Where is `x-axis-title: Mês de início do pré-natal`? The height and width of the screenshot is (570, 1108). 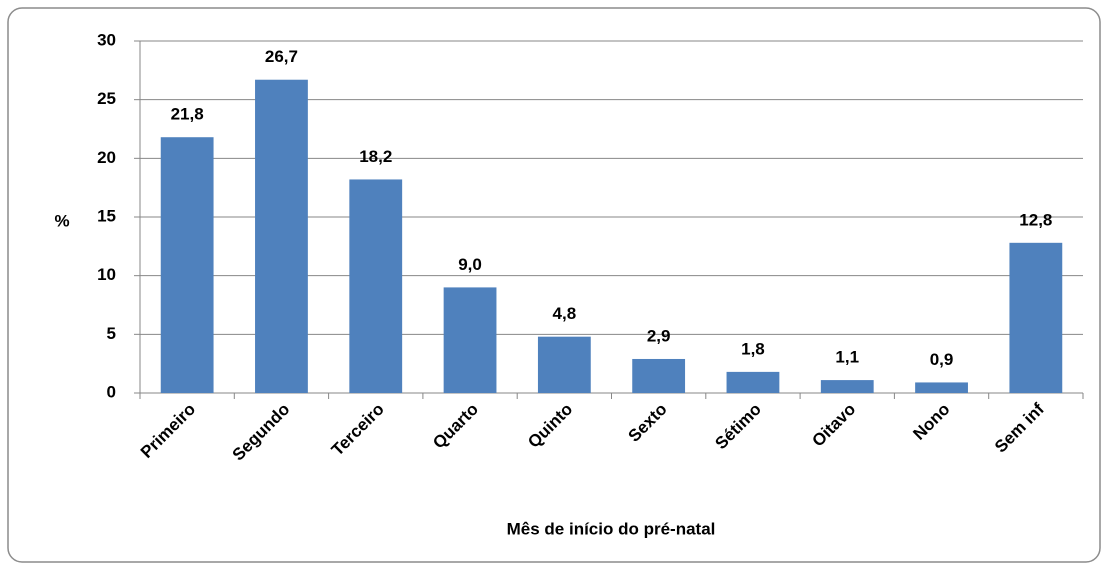
x-axis-title: Mês de início do pré-natal is located at coordinates (611, 528).